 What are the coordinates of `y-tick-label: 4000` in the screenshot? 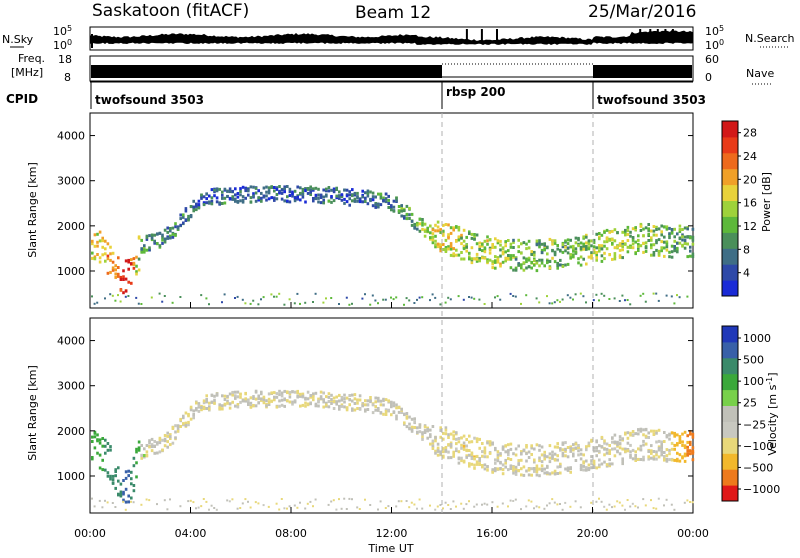 It's located at (71, 136).